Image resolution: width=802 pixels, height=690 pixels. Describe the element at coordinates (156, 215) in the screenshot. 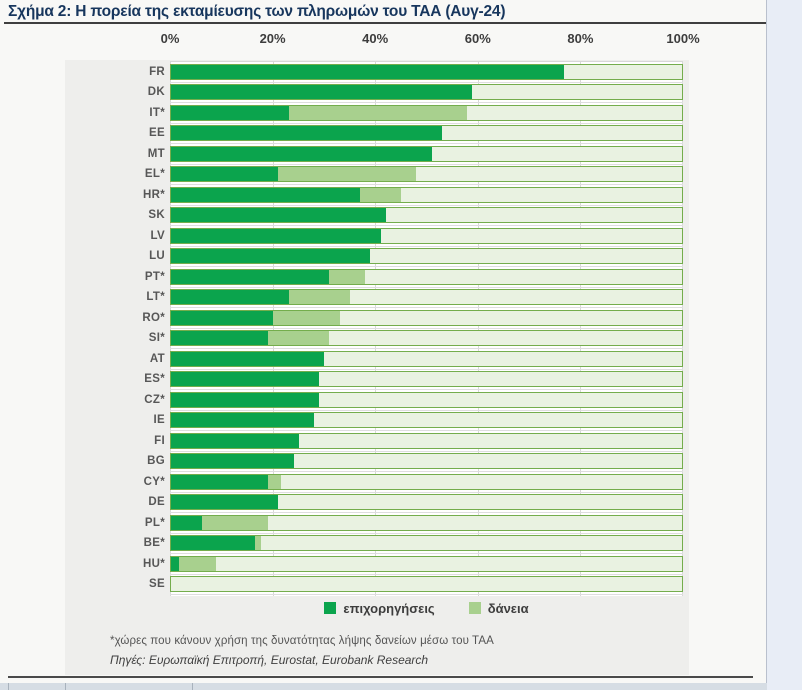

I see `country-label: SK` at that location.